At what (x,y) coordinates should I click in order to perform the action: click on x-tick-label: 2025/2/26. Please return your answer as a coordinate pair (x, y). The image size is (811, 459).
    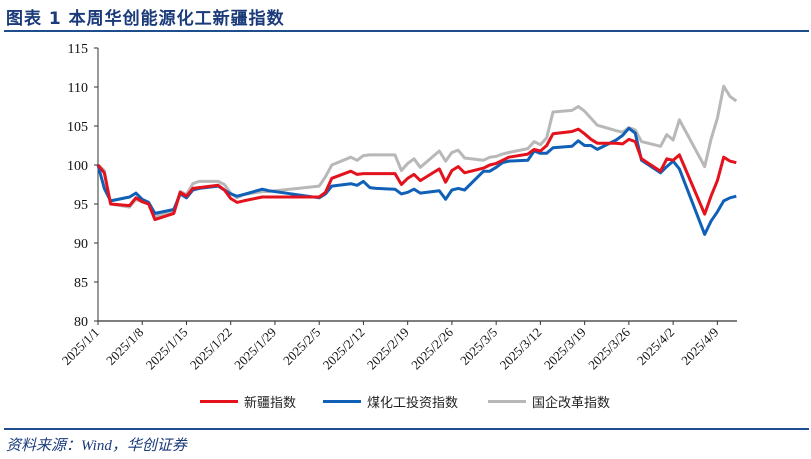
    Looking at the image, I should click on (432, 348).